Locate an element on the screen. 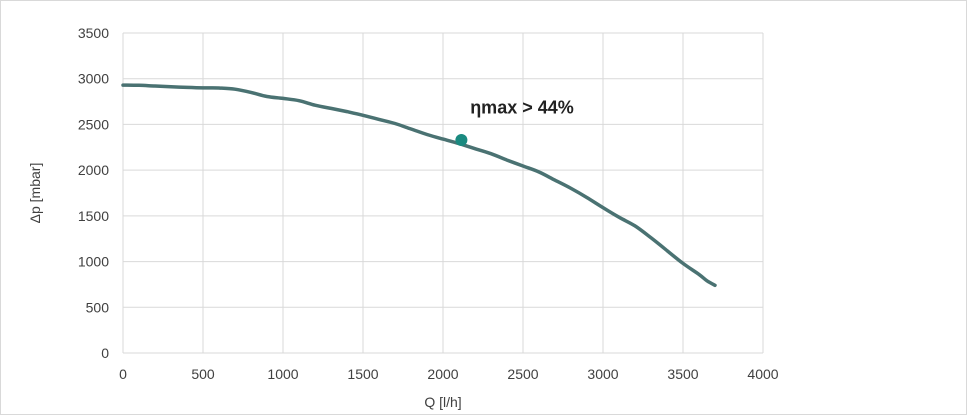 Image resolution: width=969 pixels, height=417 pixels. y-tick-label: 3000 is located at coordinates (93, 79).